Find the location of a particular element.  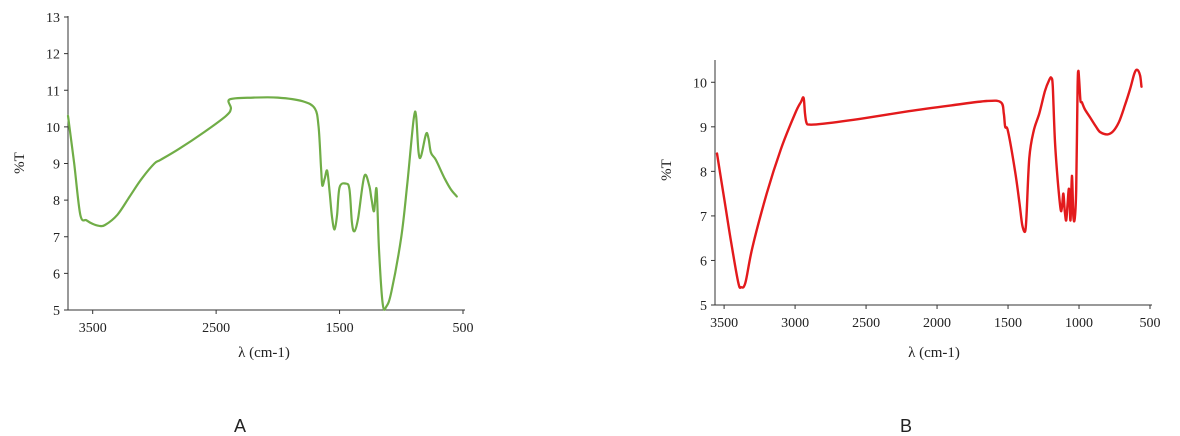

chart-a-x-tick-label: 3500 is located at coordinates (93, 328).